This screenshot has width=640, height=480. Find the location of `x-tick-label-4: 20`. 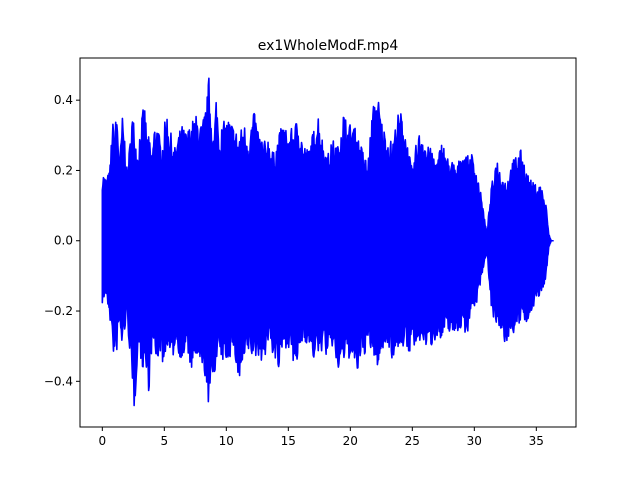

x-tick-label-4: 20 is located at coordinates (350, 441).